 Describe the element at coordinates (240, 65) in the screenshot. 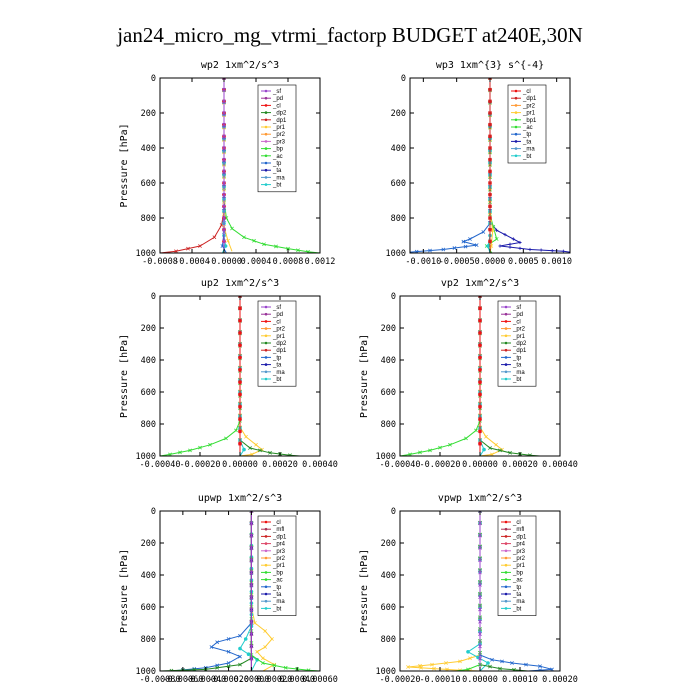

I see `panel-title: wp2 1xm^2/s^3` at that location.